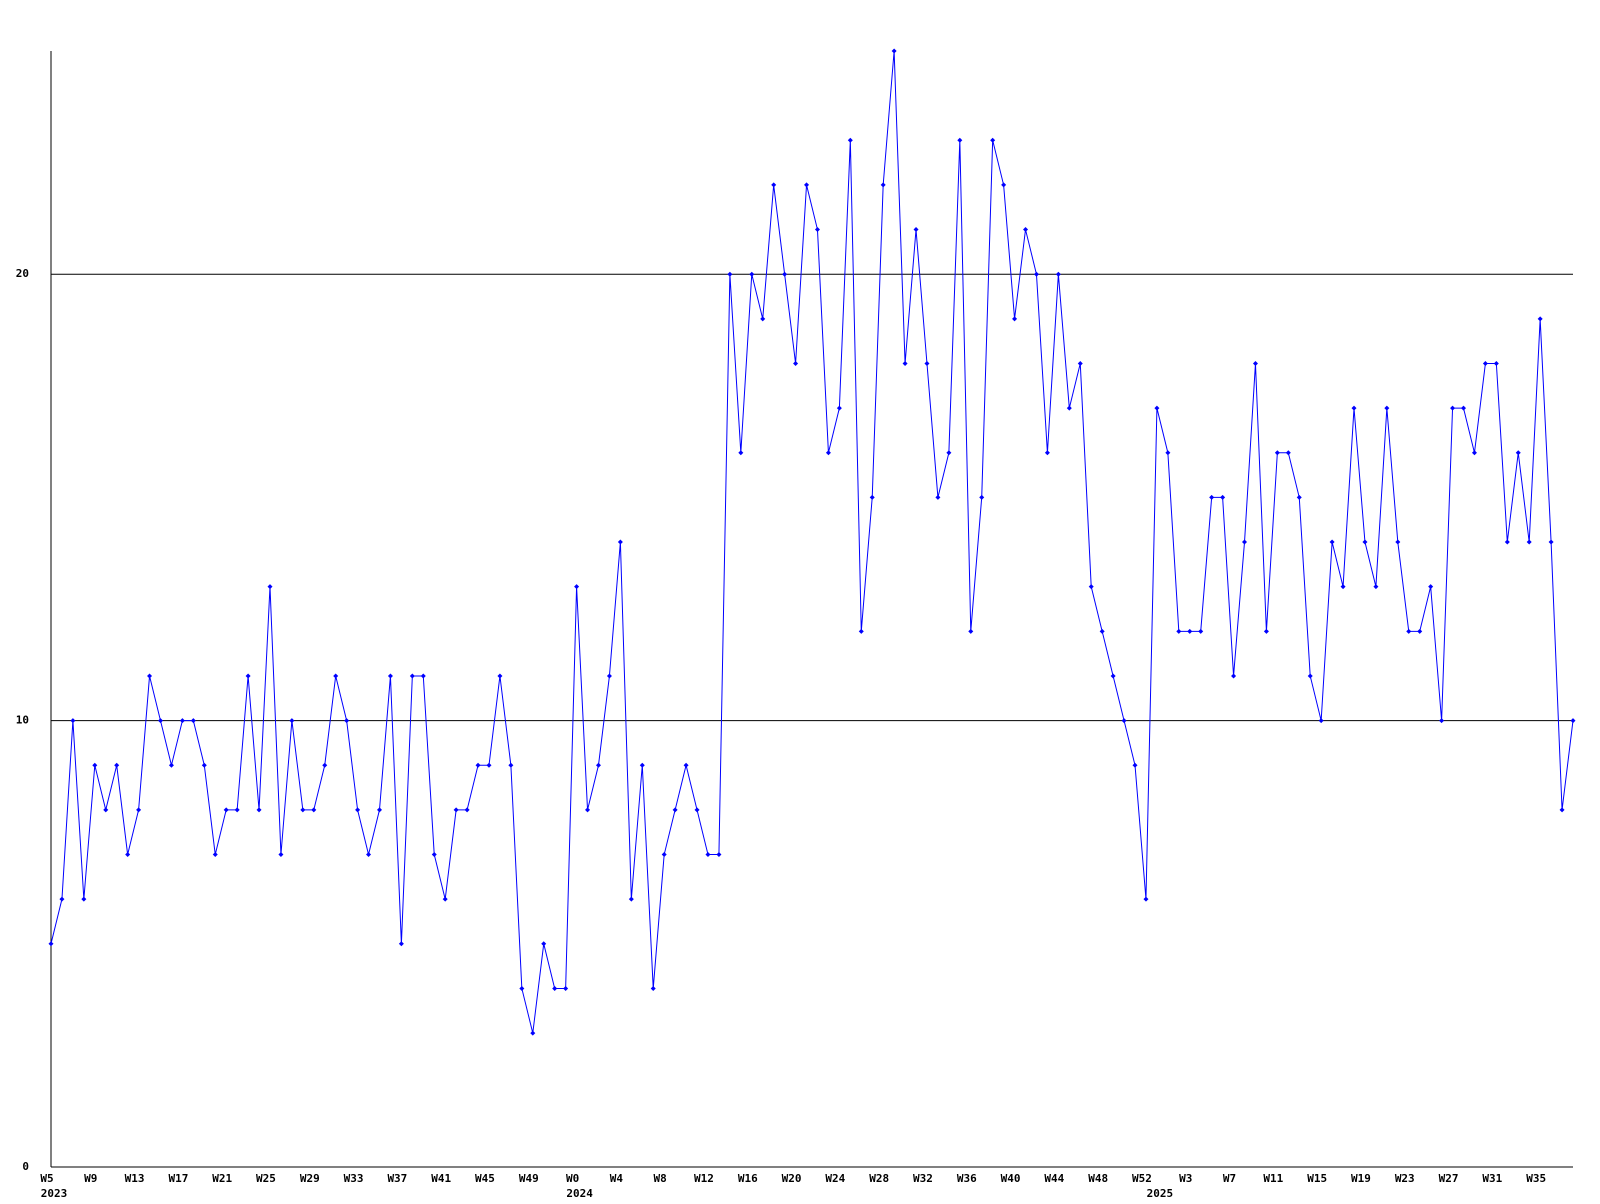 This screenshot has width=1600, height=1204. I want to click on x-tick-label: W32, so click(923, 1178).